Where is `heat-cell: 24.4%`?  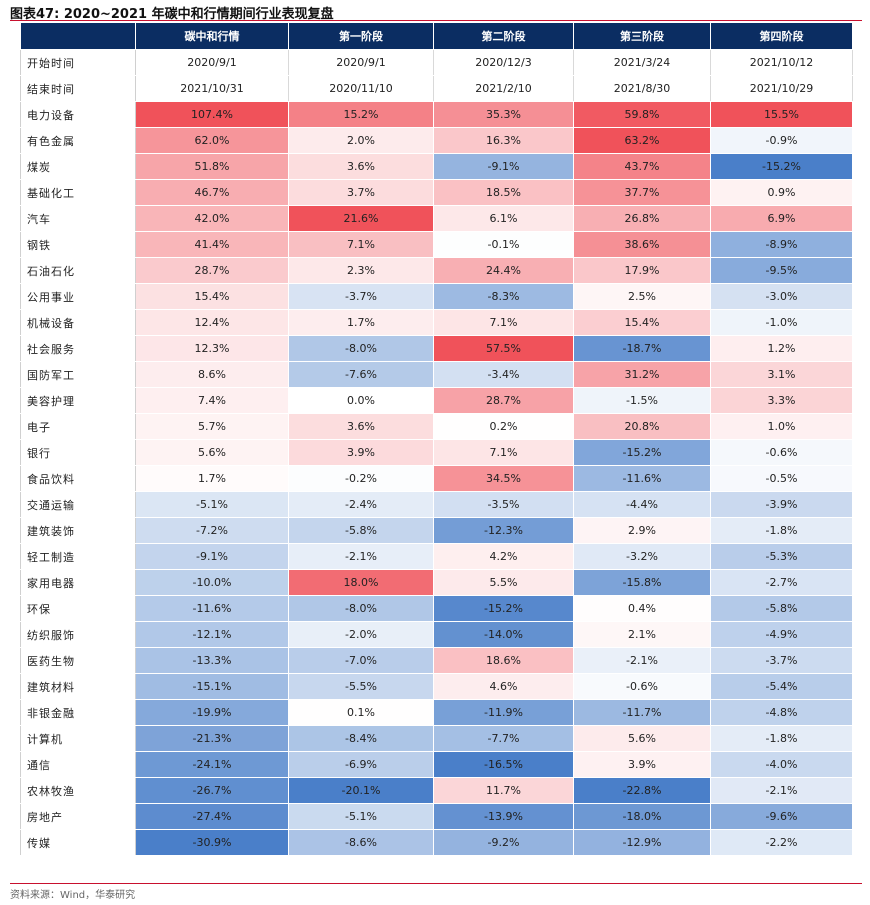
heat-cell: 24.4% is located at coordinates (503, 270).